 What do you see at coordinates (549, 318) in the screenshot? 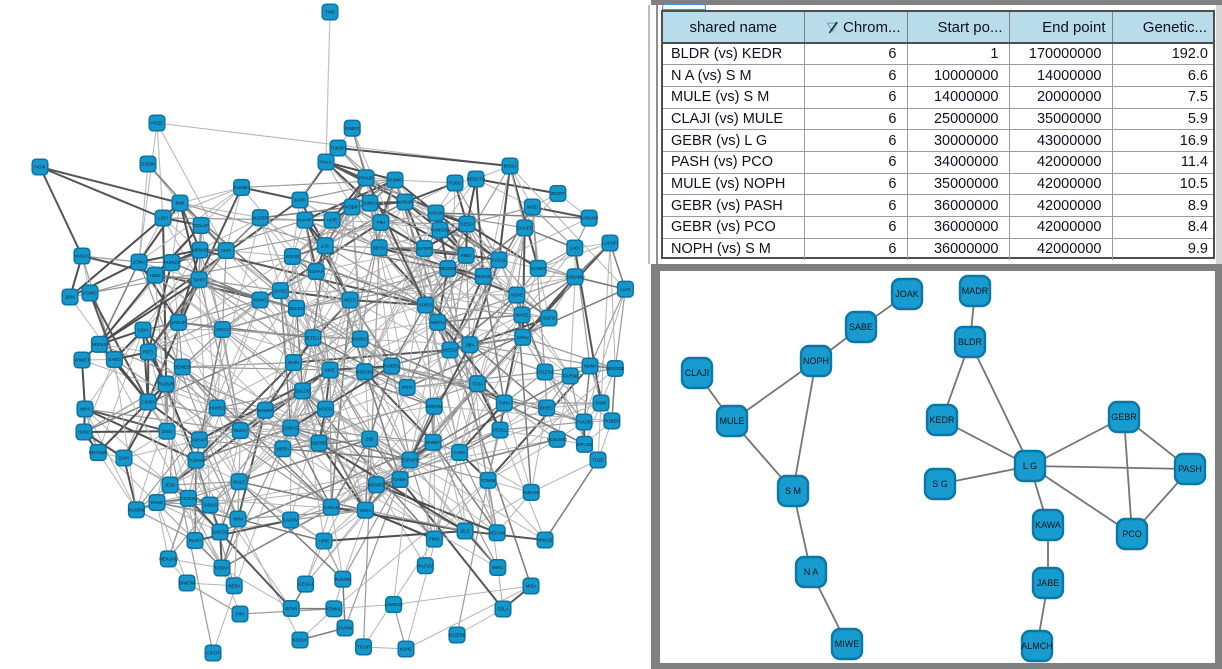
I see `svg-text: SUFO` at bounding box center [549, 318].